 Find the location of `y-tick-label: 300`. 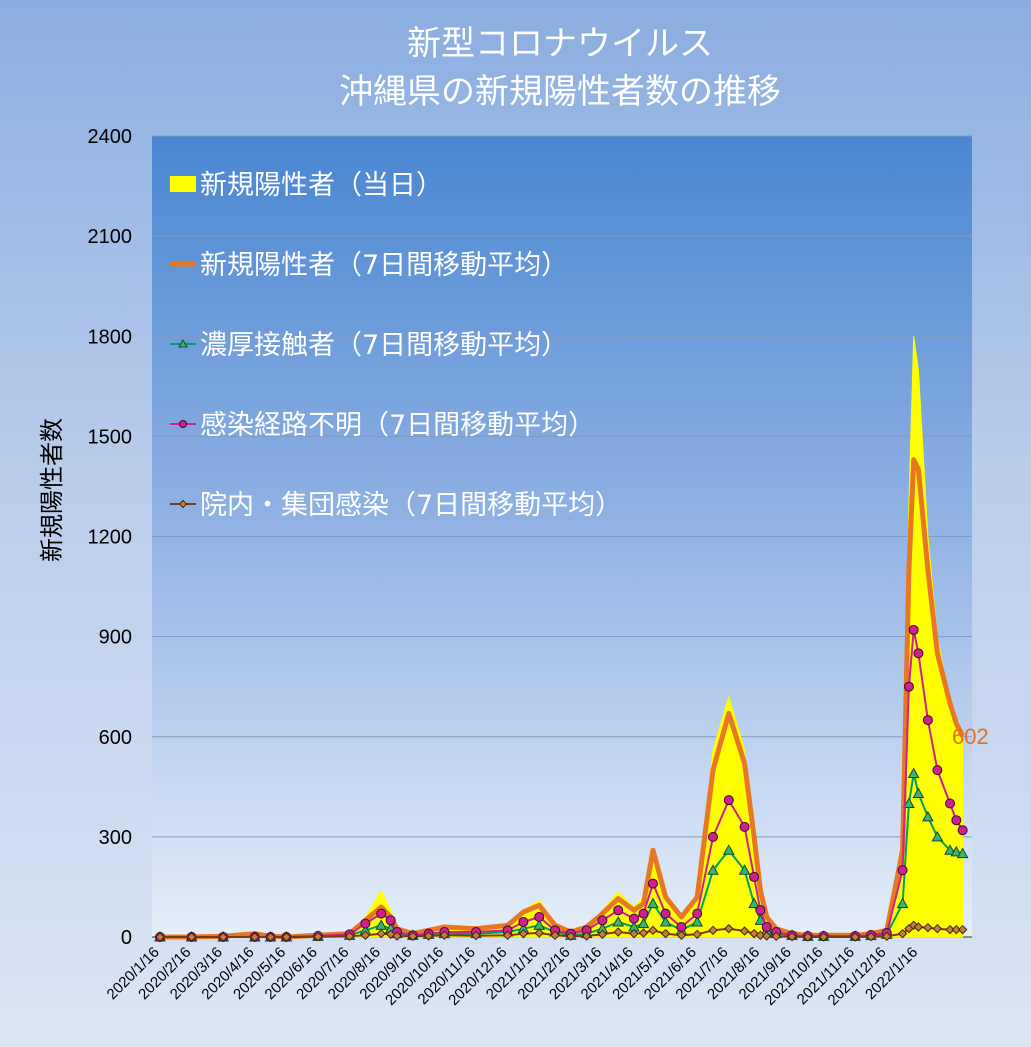

y-tick-label: 300 is located at coordinates (115, 838).